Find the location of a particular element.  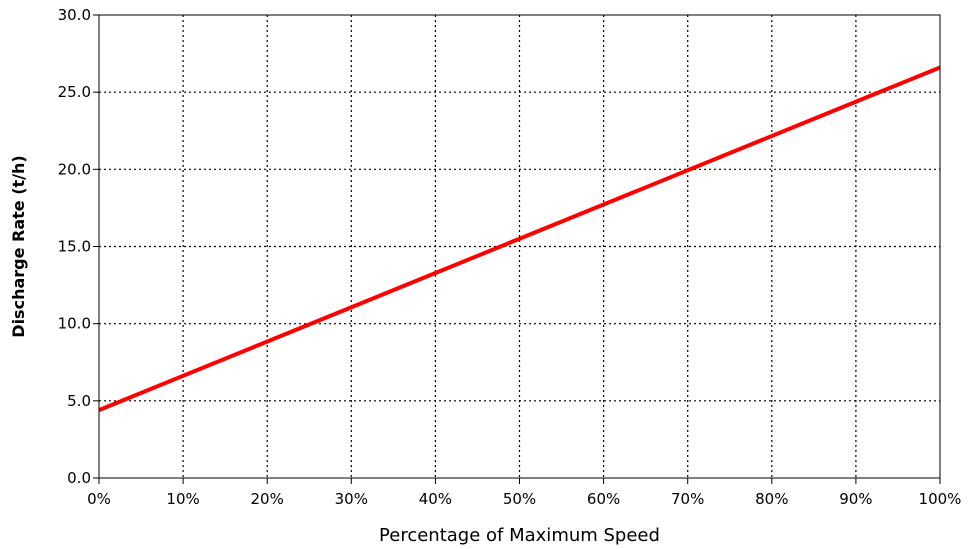

y-axis-title: Discharge Rate (t/h) is located at coordinates (18, 246).